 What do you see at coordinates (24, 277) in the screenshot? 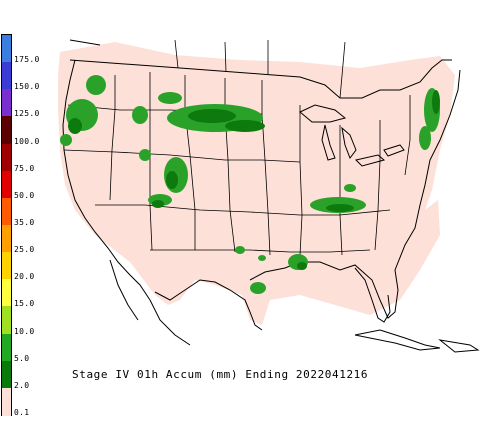
I see `legend-label: 20.0` at bounding box center [24, 277].